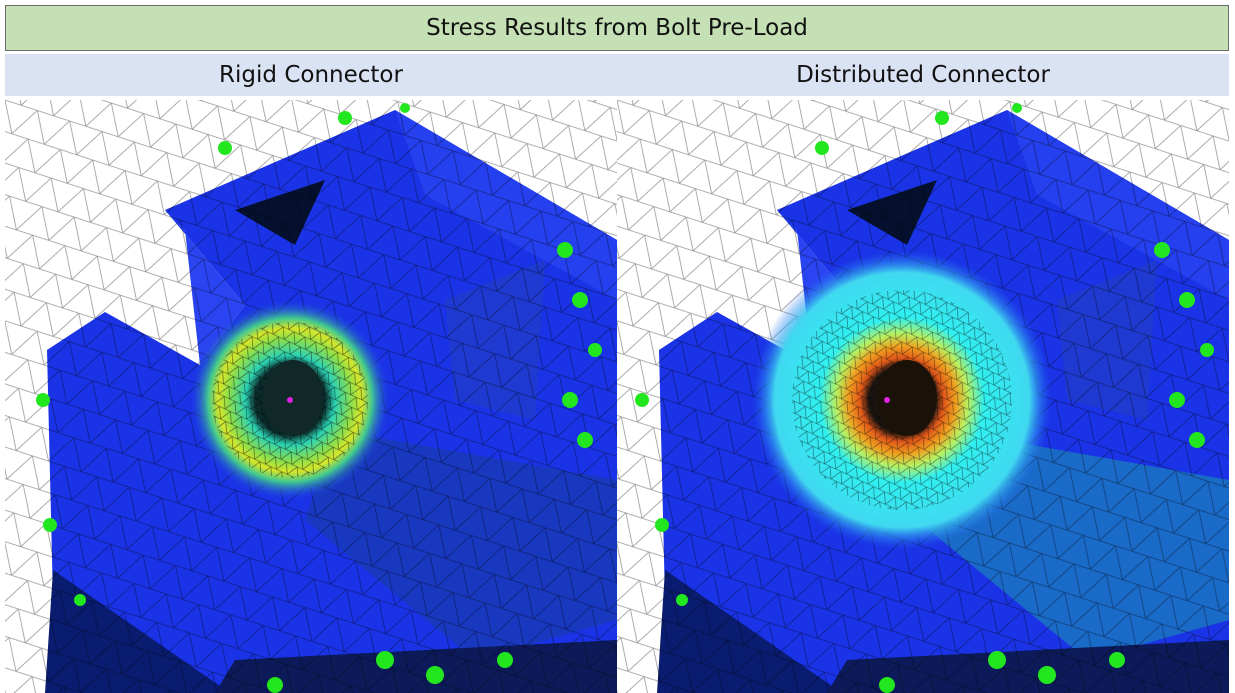  What do you see at coordinates (311, 75) in the screenshot?
I see `column-label: Rigid Connector` at bounding box center [311, 75].